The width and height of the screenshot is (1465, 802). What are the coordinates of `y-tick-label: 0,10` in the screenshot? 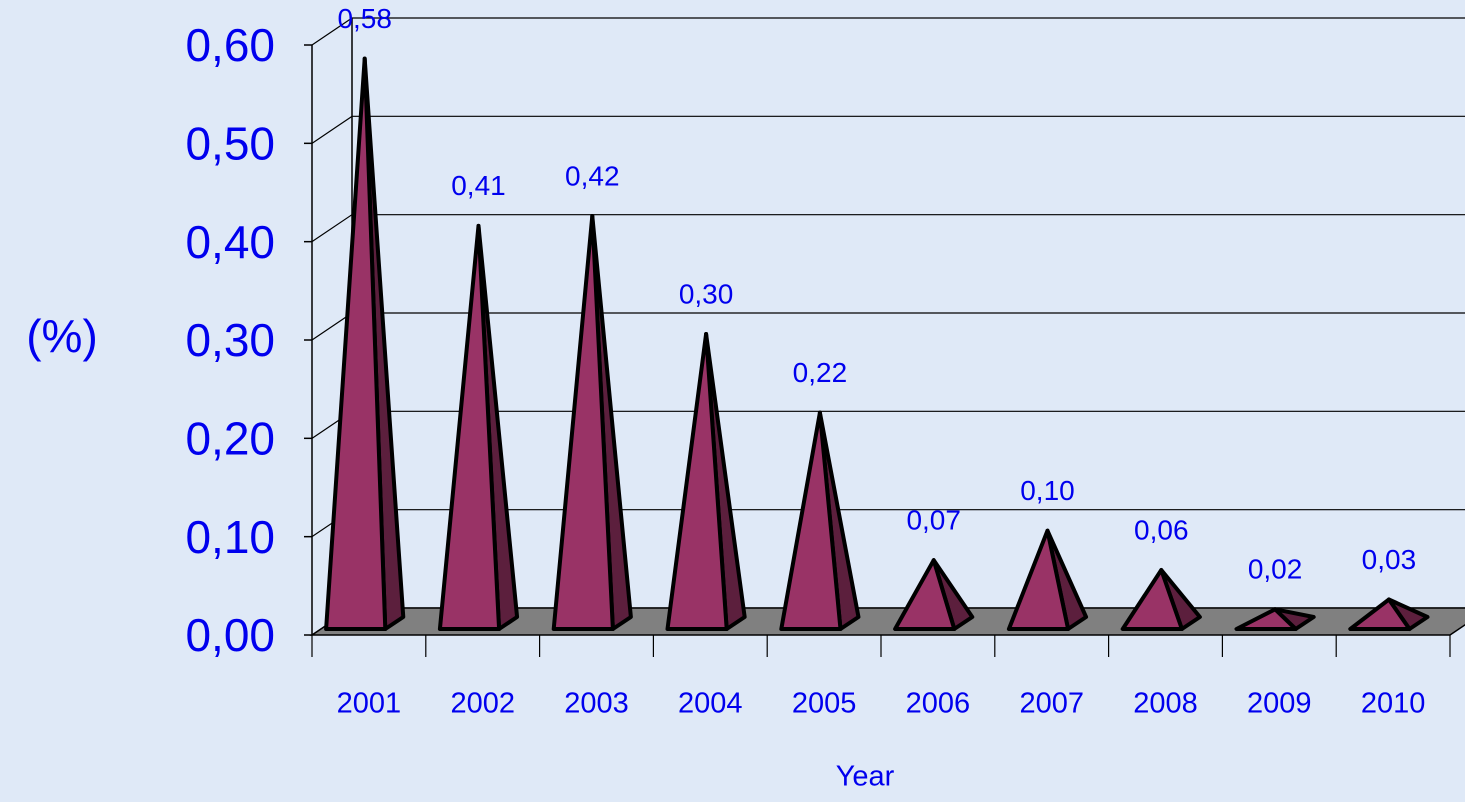 It's located at (230, 537).